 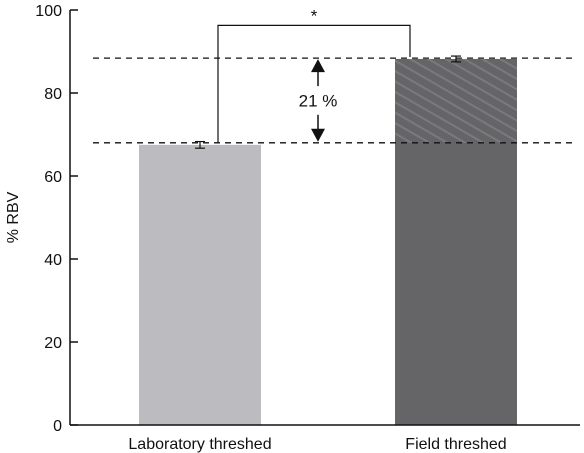 I want to click on significance-star: *, so click(x=314, y=15).